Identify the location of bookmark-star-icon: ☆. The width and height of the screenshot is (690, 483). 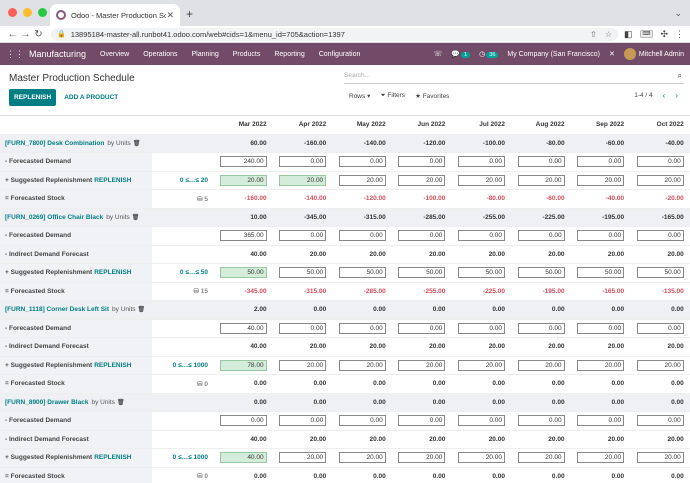
(608, 34).